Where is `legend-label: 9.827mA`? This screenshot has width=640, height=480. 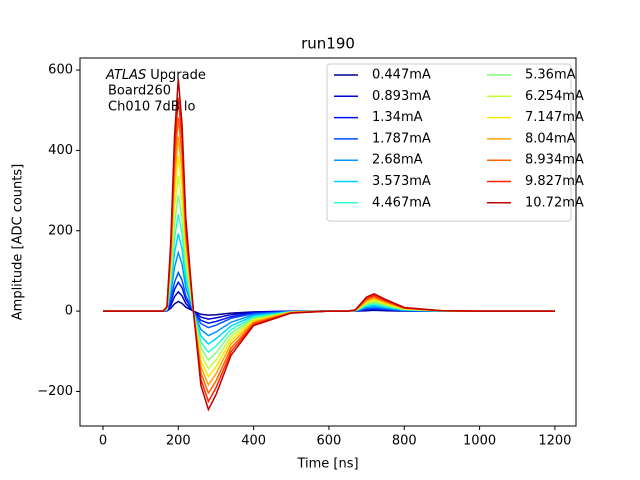
legend-label: 9.827mA is located at coordinates (554, 181).